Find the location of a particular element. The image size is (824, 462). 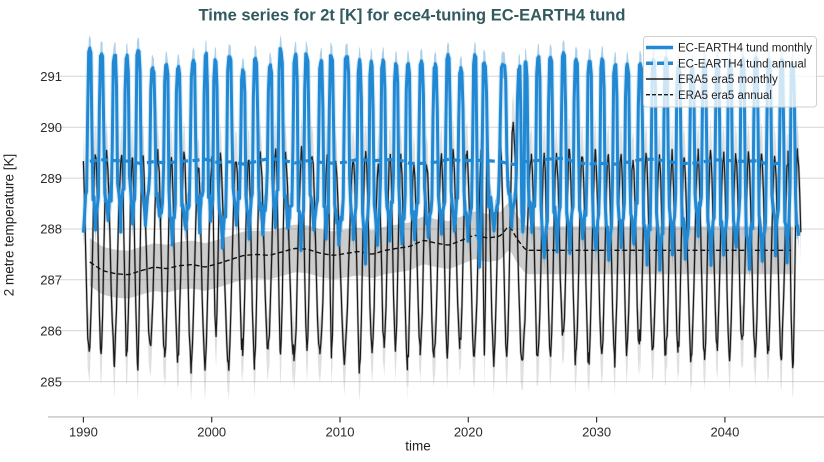

svg-text: 285 is located at coordinates (51, 381).